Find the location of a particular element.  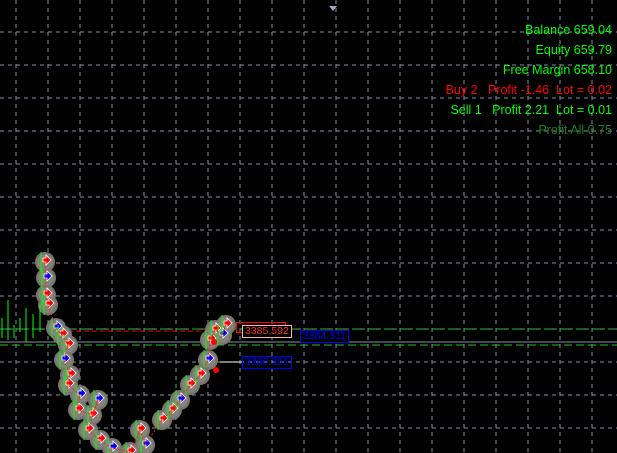

sell-price-label: 3380.351 is located at coordinates (267, 362).